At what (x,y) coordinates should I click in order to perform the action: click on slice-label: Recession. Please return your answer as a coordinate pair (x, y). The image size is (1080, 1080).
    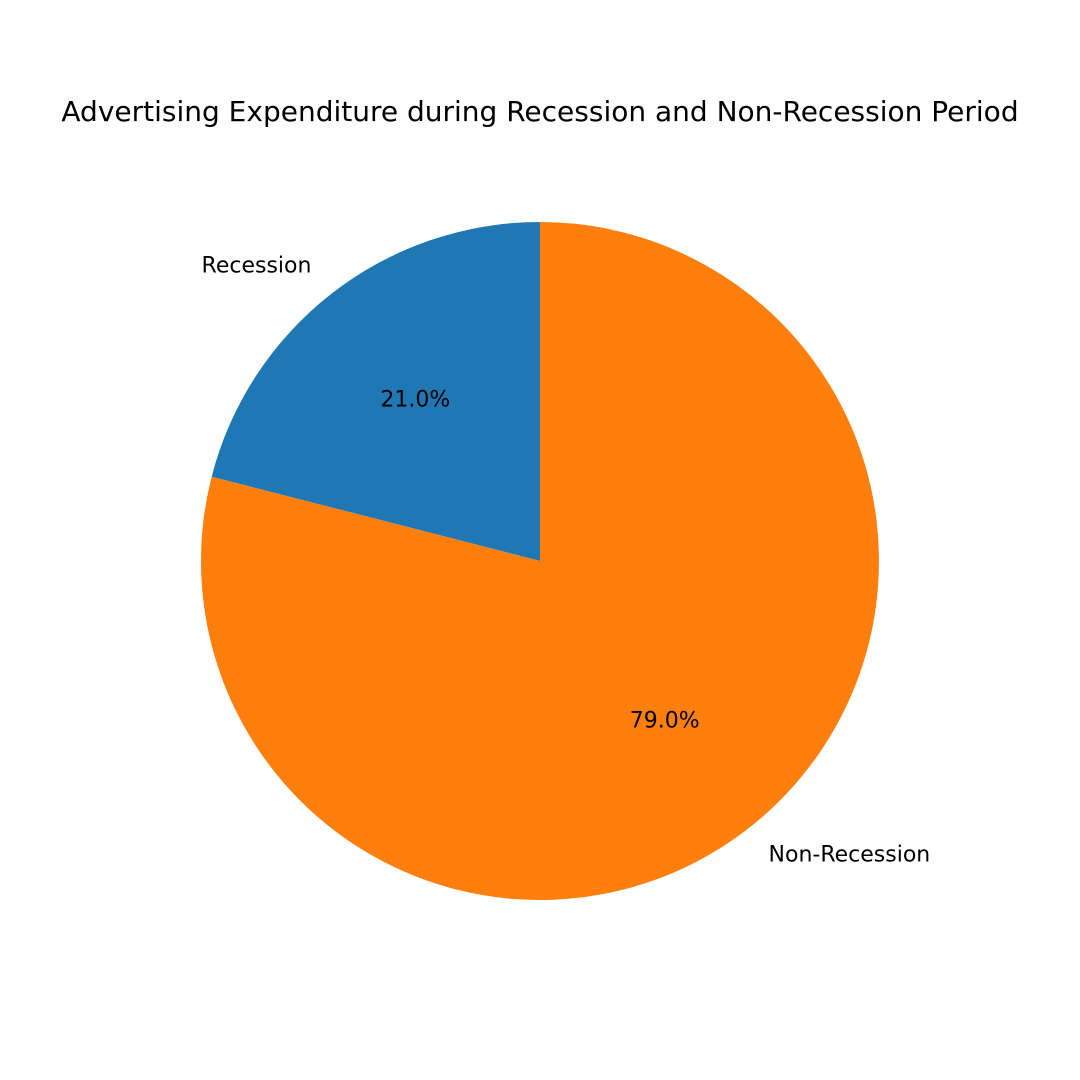
    Looking at the image, I should click on (257, 265).